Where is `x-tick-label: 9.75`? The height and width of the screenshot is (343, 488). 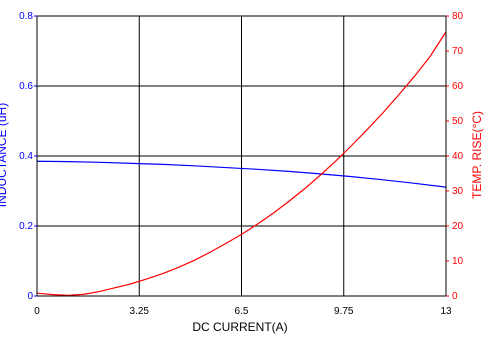
x-tick-label: 9.75 is located at coordinates (344, 311).